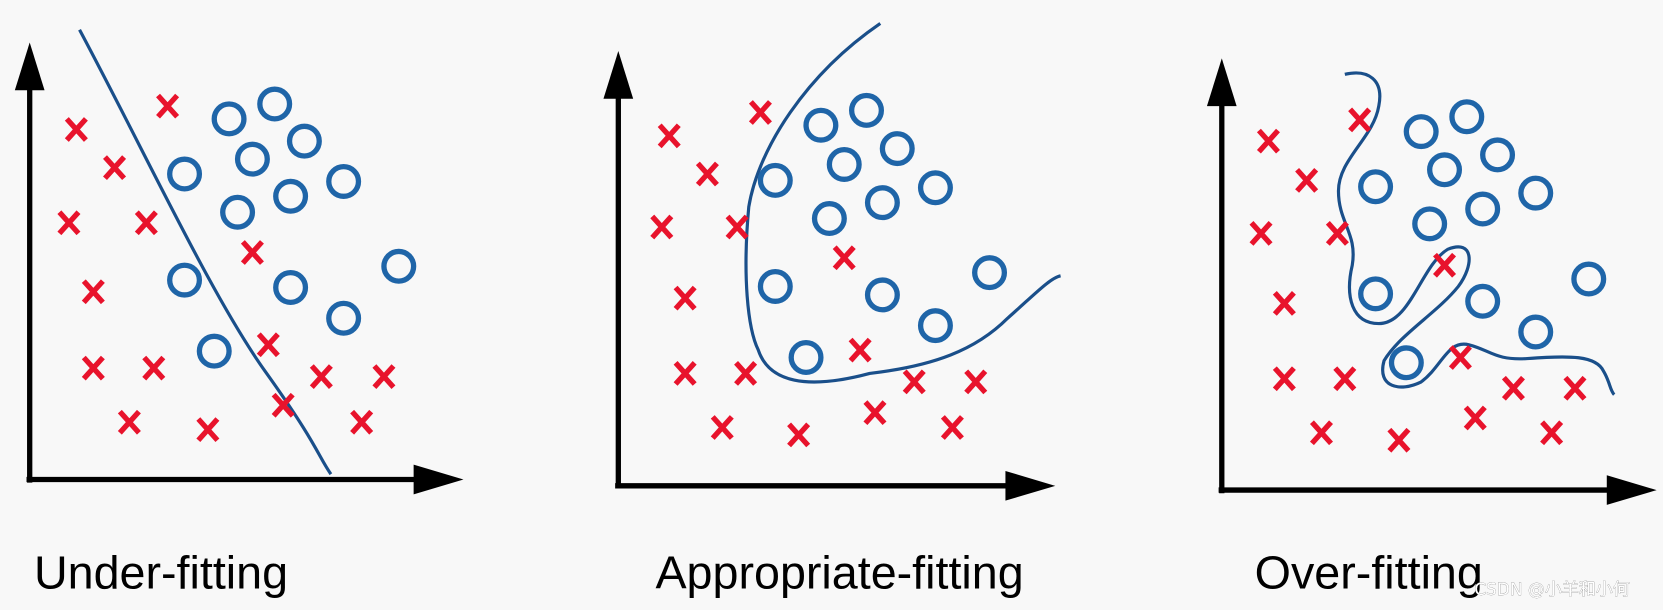 This screenshot has width=1663, height=610. Describe the element at coordinates (1551, 589) in the screenshot. I see `watermark: CSDN @小羊和小何` at that location.